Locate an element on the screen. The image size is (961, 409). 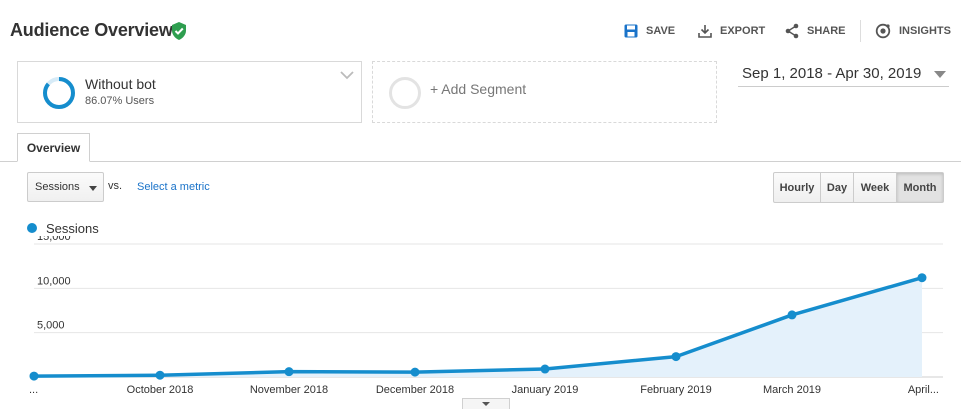
chart-expand-toggle is located at coordinates (486, 403).